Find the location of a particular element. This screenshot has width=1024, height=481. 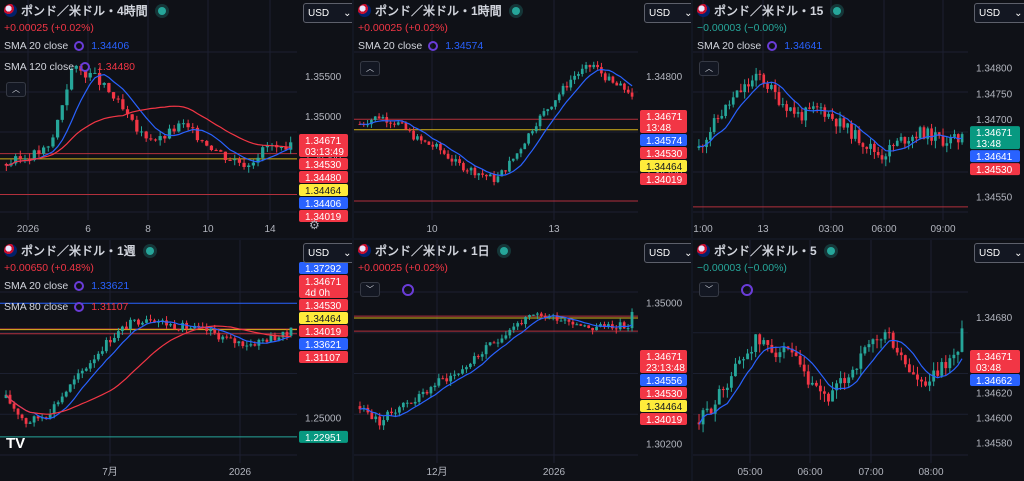

indicator-legend: SMA 120 close 1.34480 is located at coordinates (69, 67).